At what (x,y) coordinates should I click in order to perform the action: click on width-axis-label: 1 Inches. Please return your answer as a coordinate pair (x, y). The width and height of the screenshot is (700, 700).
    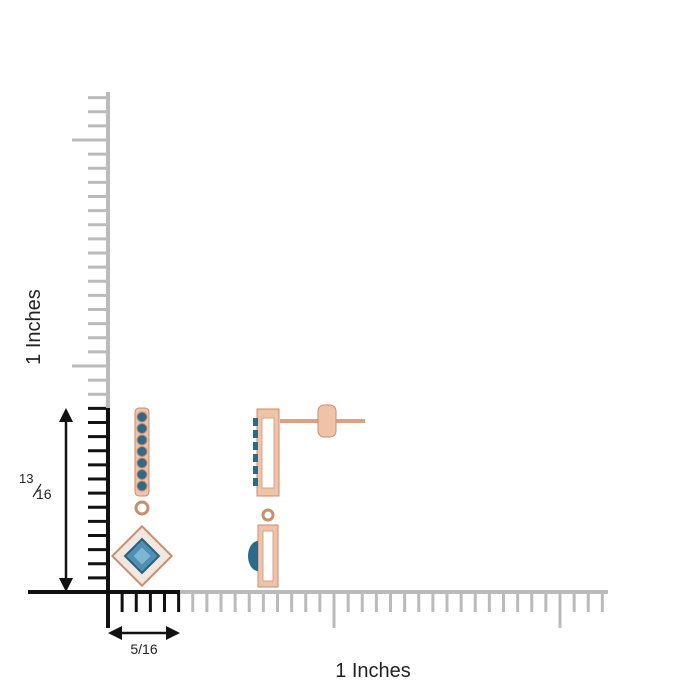
    Looking at the image, I should click on (373, 671).